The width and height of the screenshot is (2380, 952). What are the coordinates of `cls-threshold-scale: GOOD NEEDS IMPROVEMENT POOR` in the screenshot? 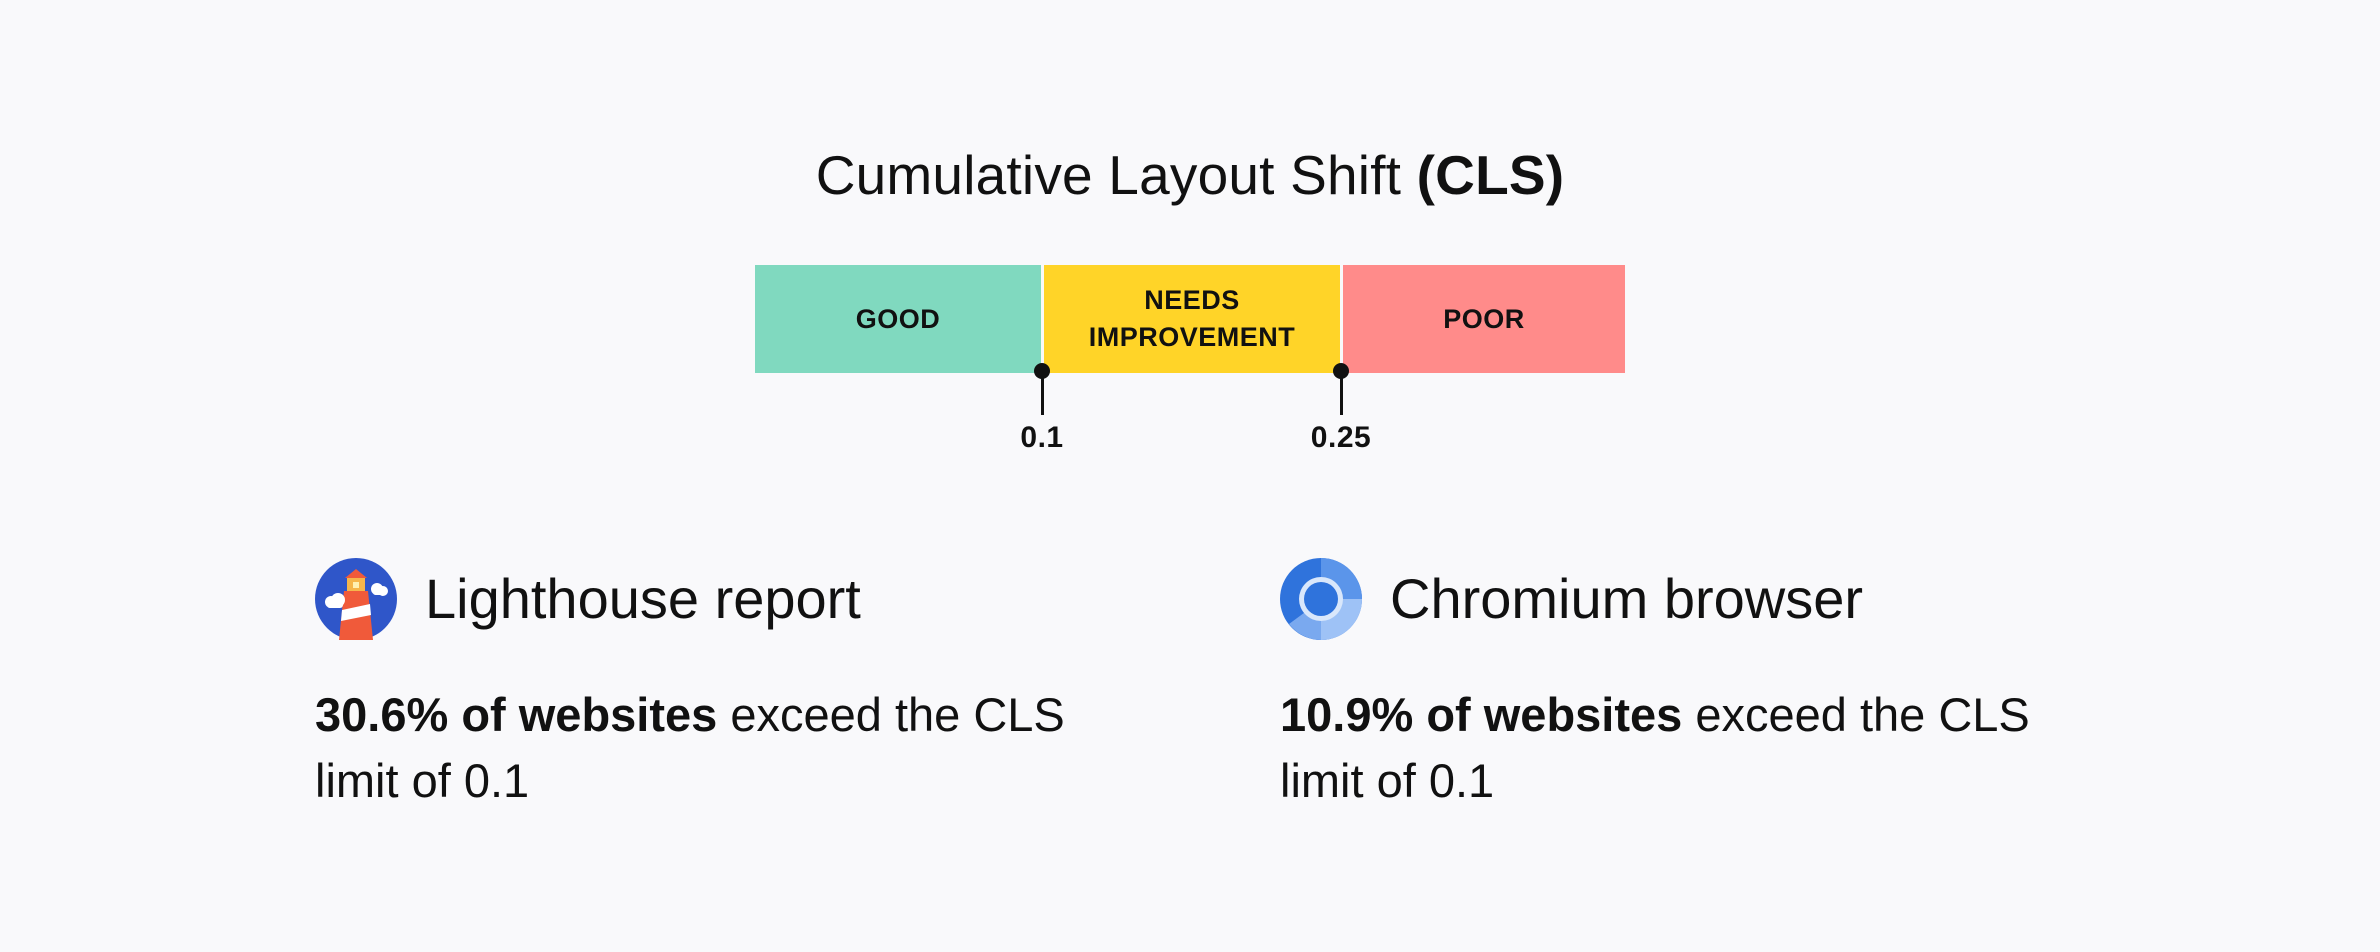 It's located at (1190, 320).